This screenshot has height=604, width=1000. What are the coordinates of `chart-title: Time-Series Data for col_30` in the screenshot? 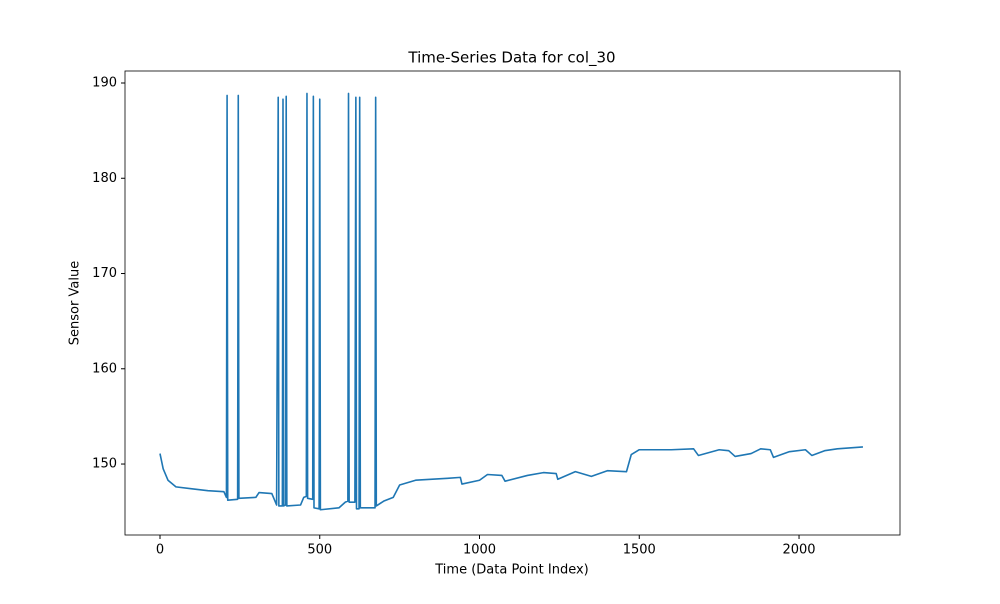 It's located at (511, 58).